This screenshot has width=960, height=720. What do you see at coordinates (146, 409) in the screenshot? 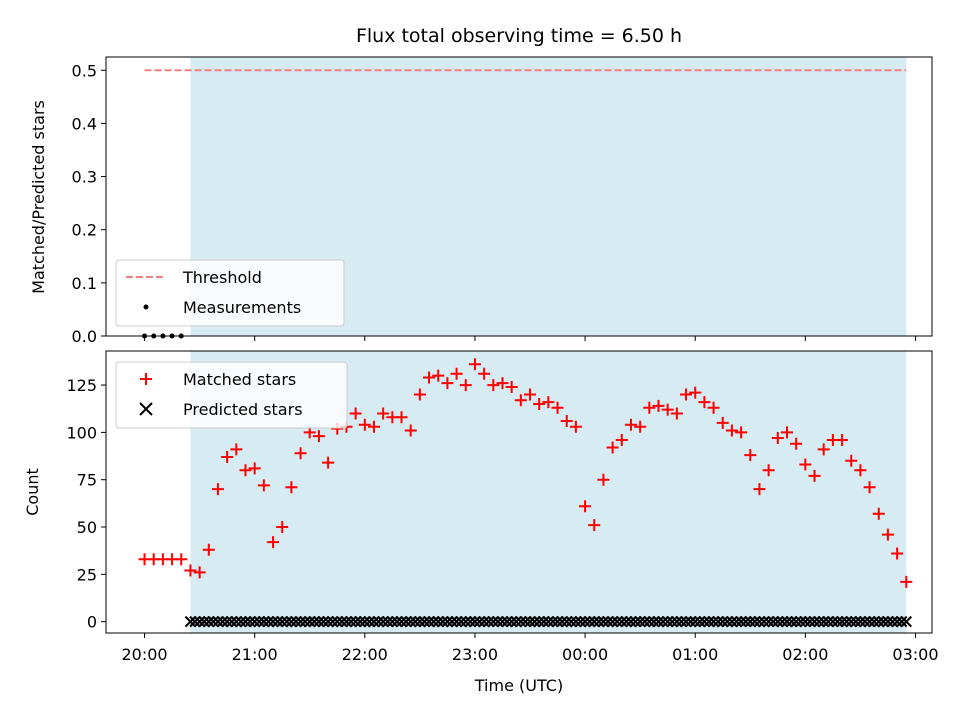
I see `predicted-legend-swatch` at bounding box center [146, 409].